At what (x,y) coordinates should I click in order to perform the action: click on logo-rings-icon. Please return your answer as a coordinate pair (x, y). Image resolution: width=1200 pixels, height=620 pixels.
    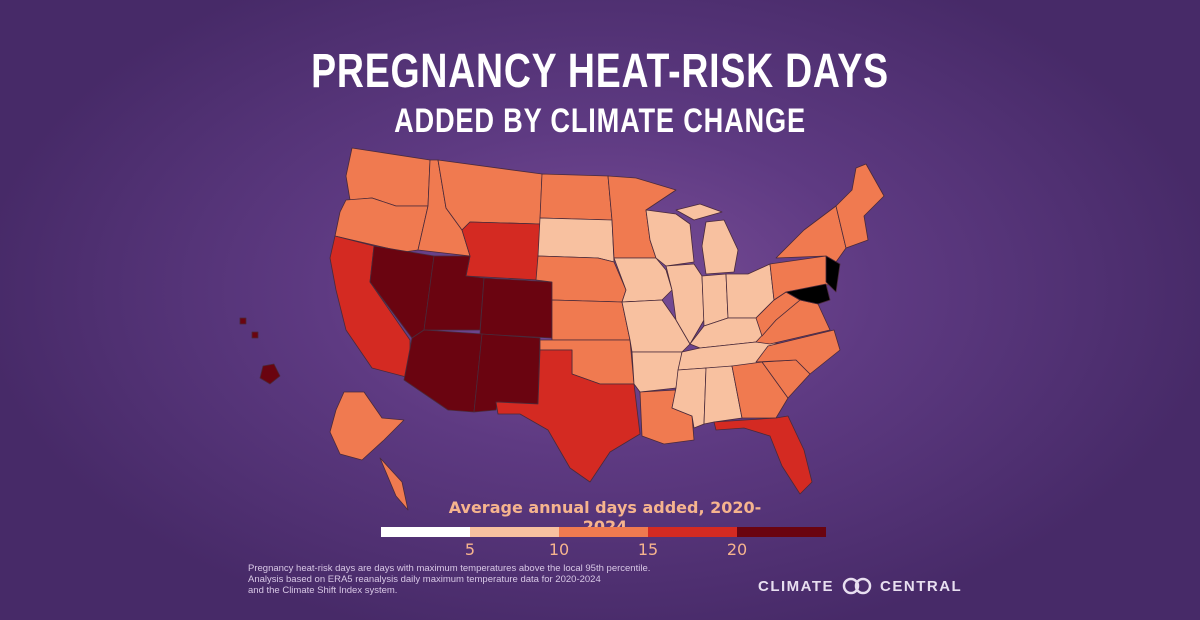
    Looking at the image, I should click on (857, 586).